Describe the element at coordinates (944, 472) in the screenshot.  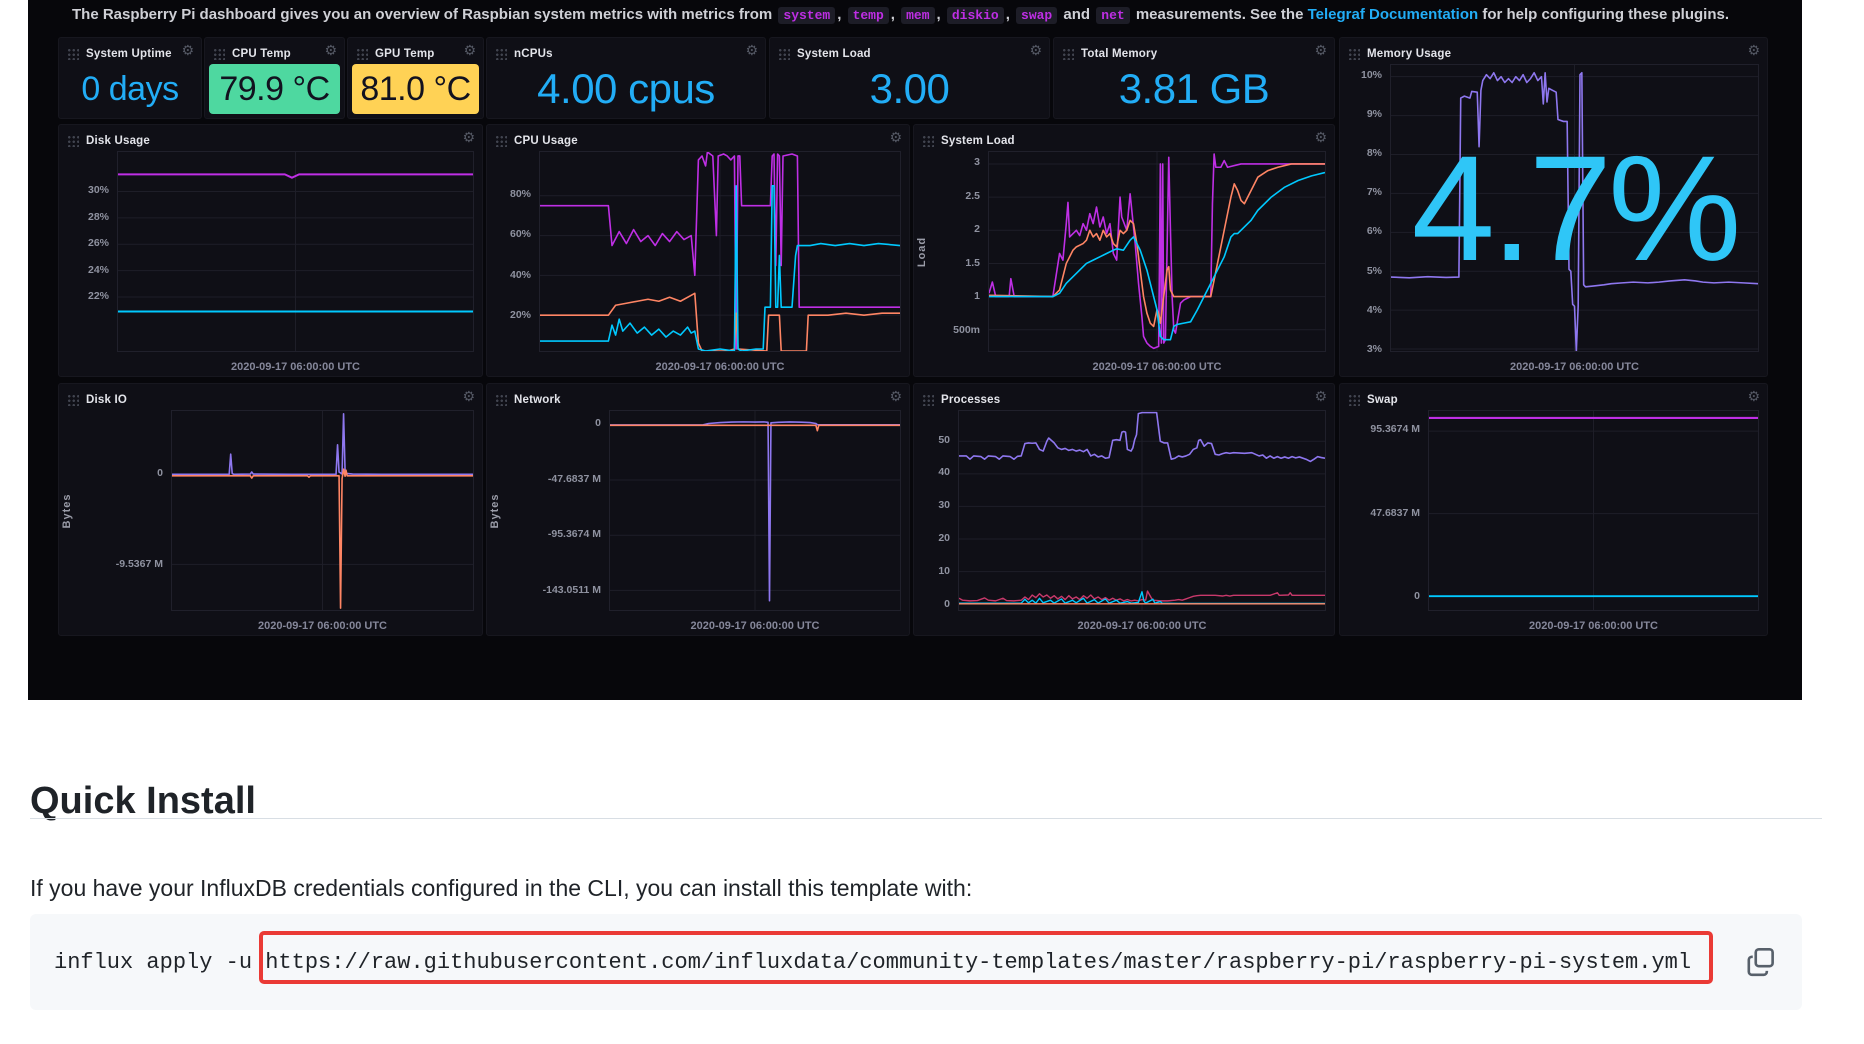
I see `y-tick: 40` at that location.